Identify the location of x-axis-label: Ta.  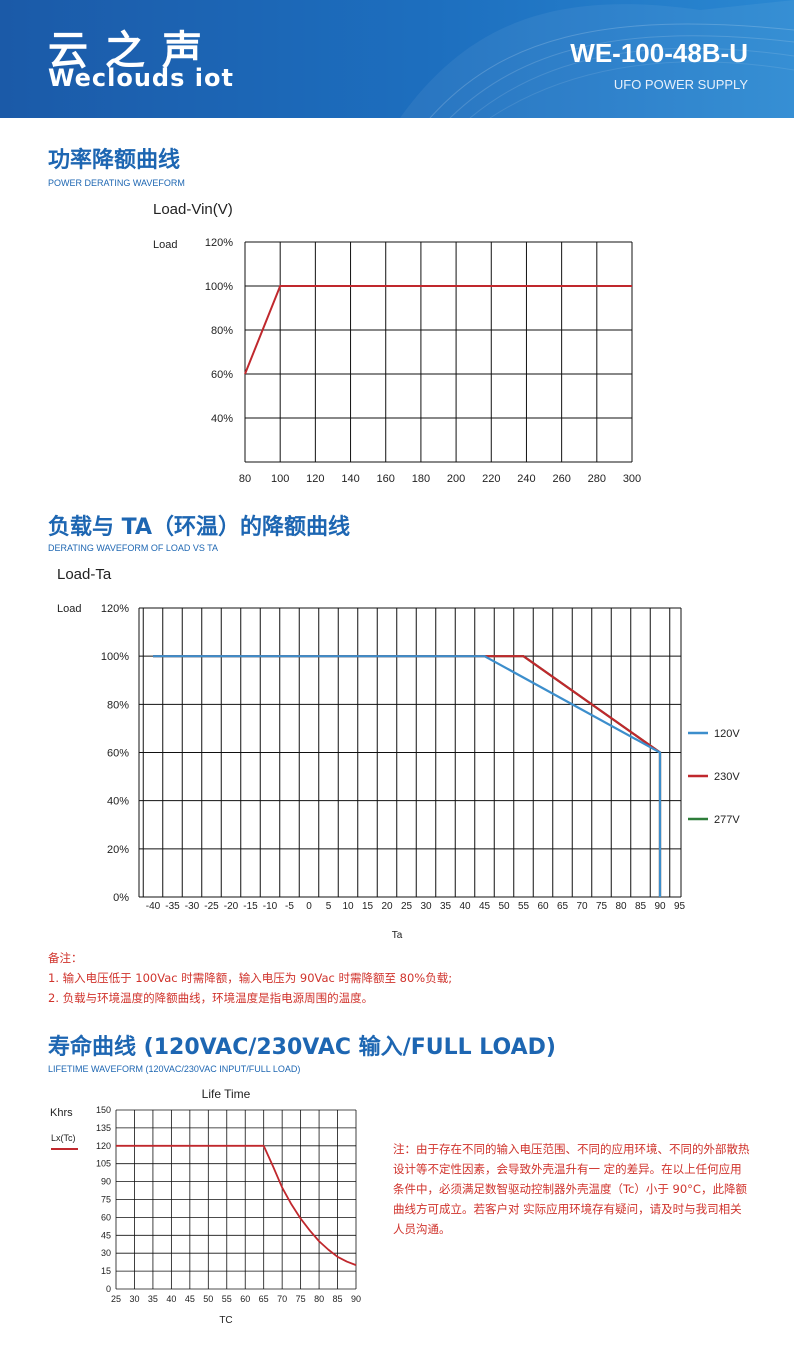
(397, 935).